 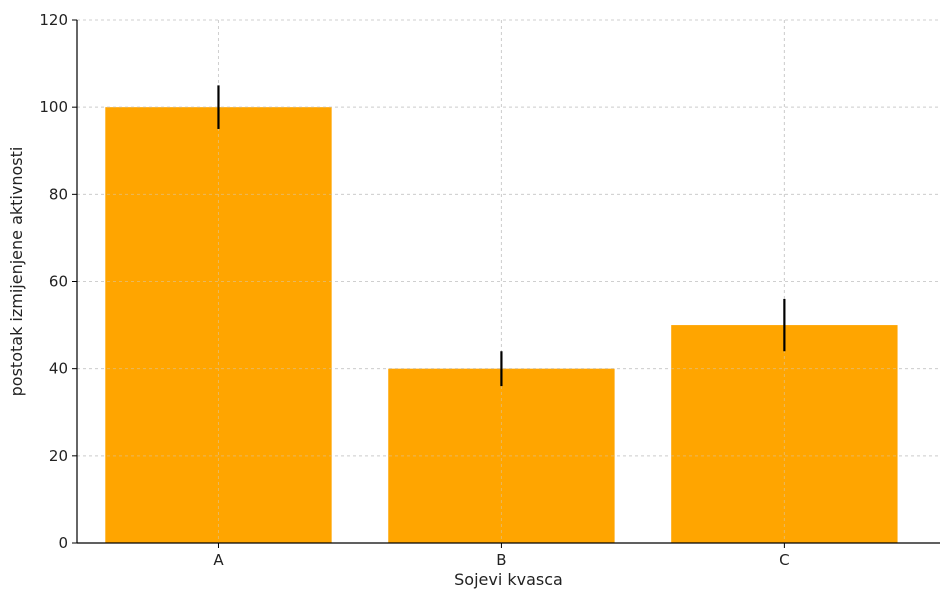 I want to click on bar-B, so click(x=501, y=455).